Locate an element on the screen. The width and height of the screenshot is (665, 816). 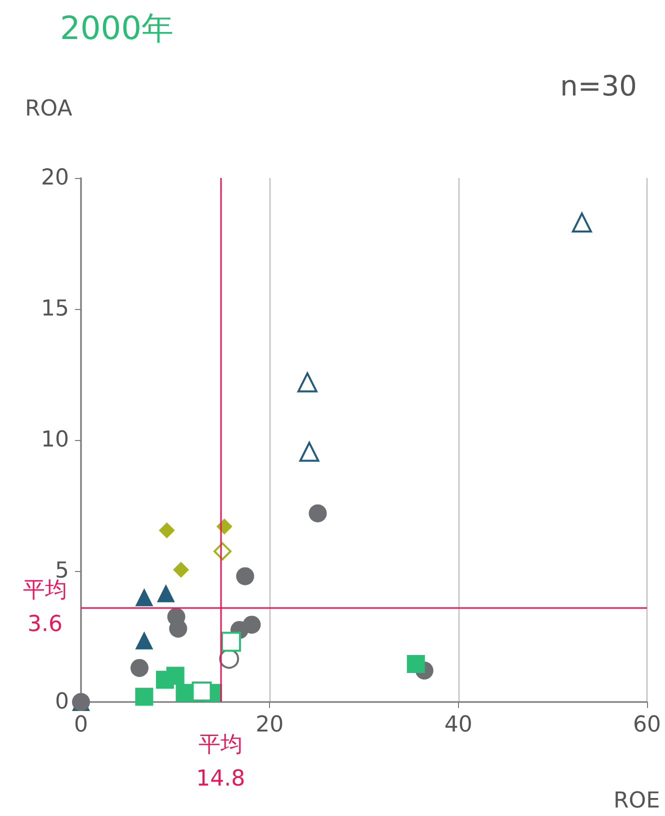
ref-line-label: 平均 14.8 is located at coordinates (221, 762).